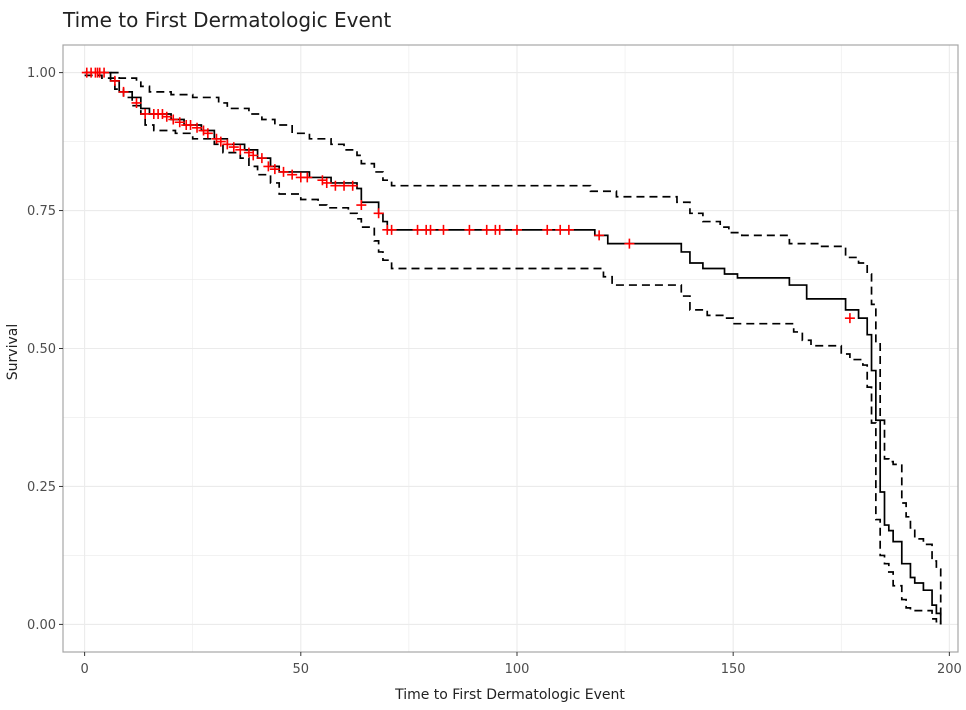 The image size is (966, 710). I want to click on y-tick-label: 1.00, so click(41, 73).